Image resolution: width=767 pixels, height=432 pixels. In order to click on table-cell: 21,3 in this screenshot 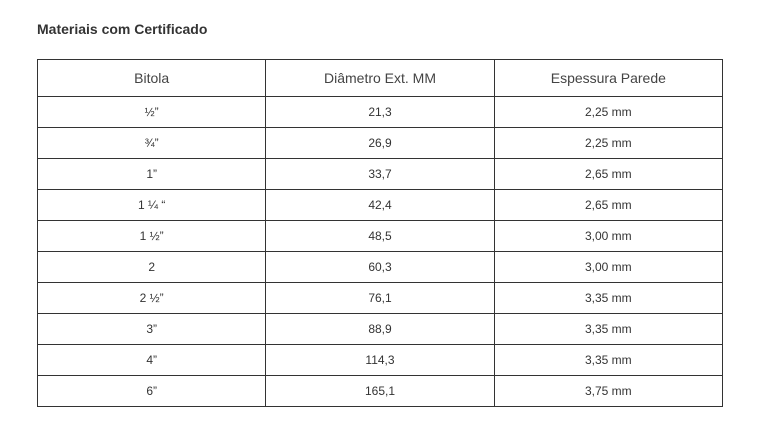, I will do `click(380, 112)`.